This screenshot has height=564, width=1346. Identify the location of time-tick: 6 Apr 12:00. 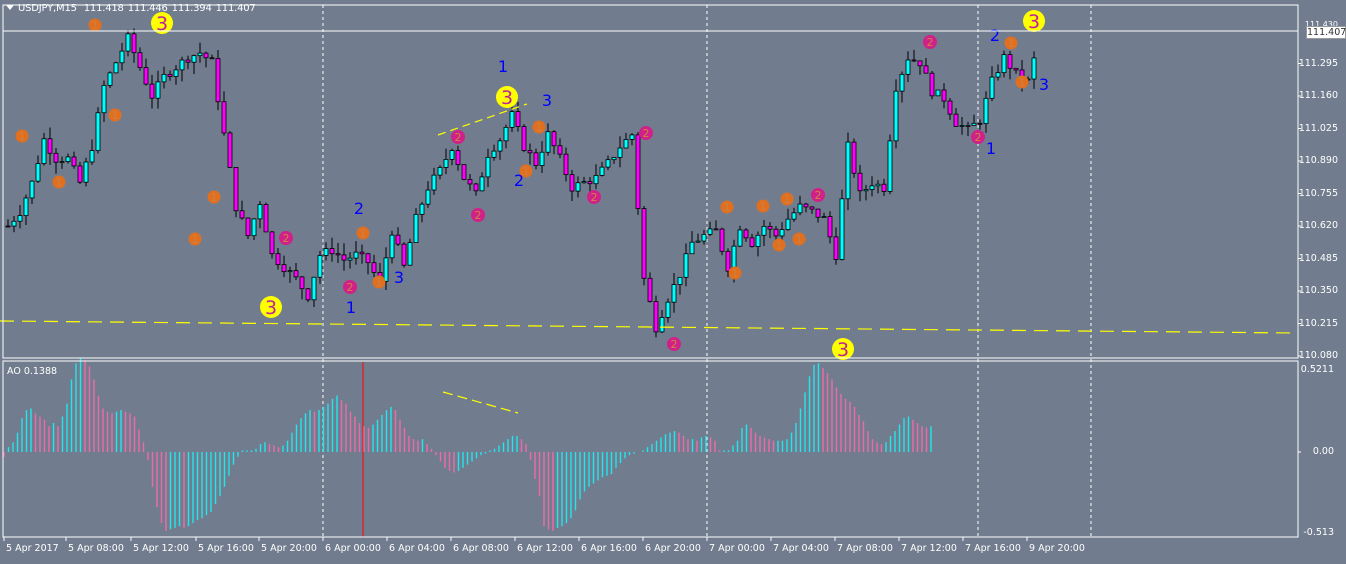
(545, 548).